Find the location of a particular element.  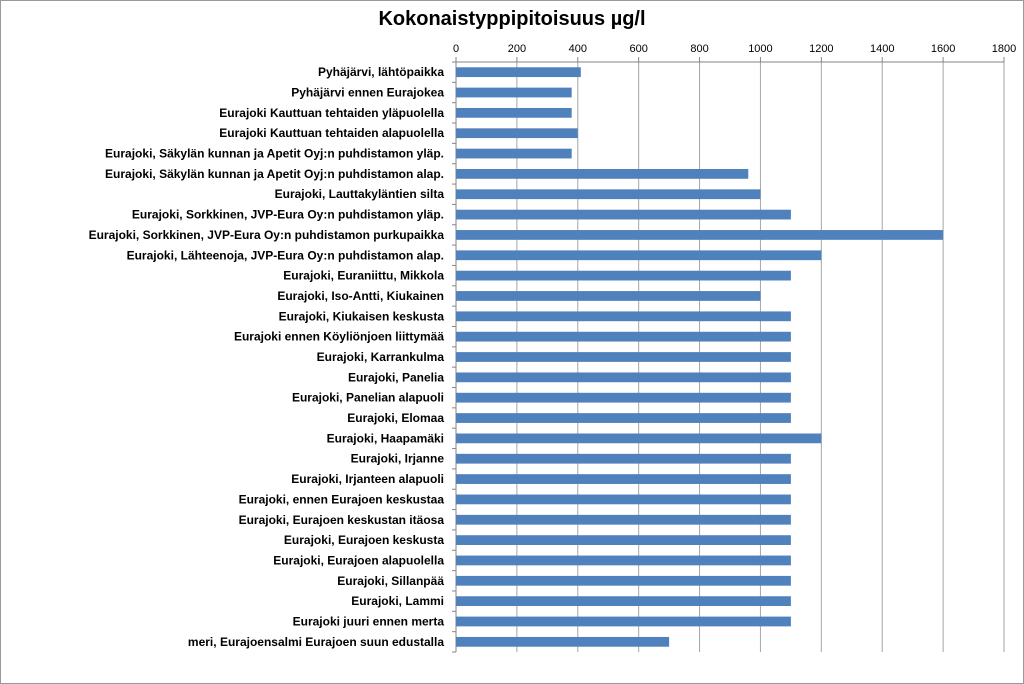

category-label: Eurajoki, Euraniittu, Mikkola is located at coordinates (363, 276).